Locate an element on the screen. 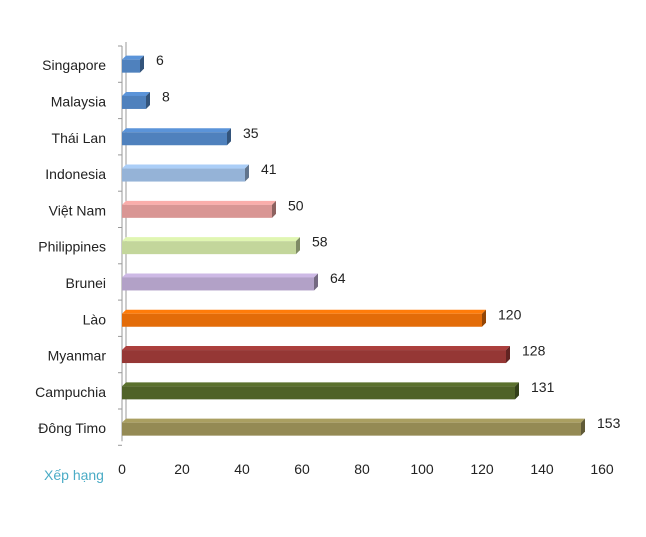 This screenshot has width=646, height=537. x-tick-label: 60 is located at coordinates (302, 469).